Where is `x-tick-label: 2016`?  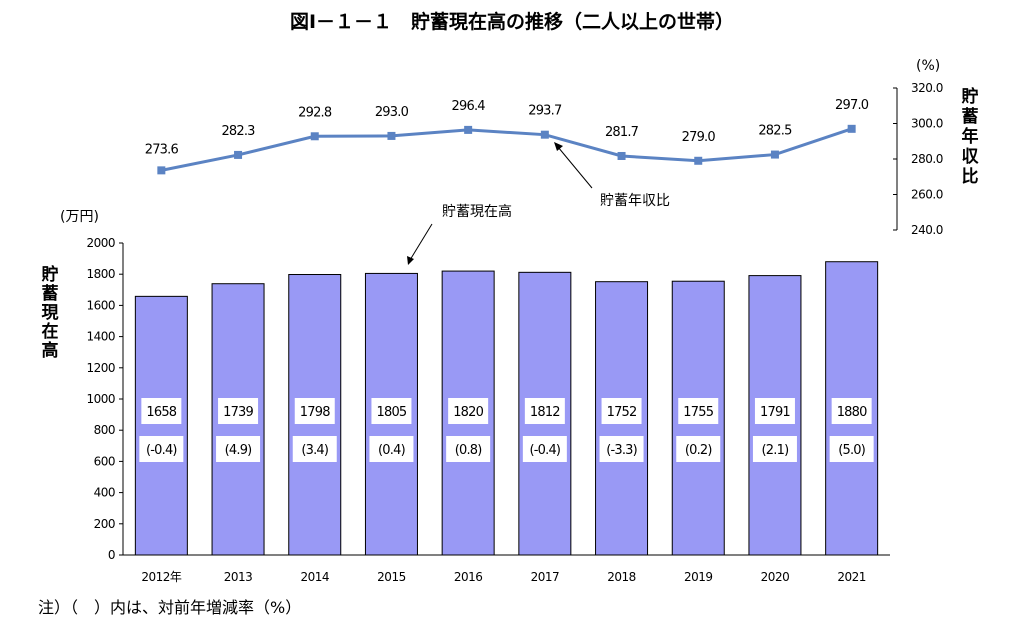
x-tick-label: 2016 is located at coordinates (468, 577).